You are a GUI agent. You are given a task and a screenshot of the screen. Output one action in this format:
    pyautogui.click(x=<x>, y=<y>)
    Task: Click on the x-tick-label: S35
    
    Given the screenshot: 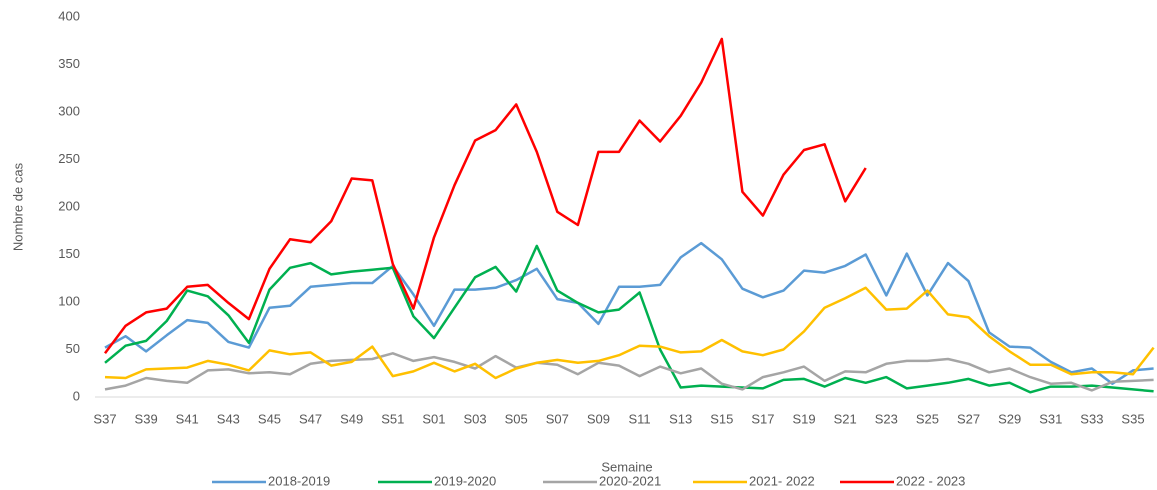 What is the action you would take?
    pyautogui.click(x=1132, y=418)
    